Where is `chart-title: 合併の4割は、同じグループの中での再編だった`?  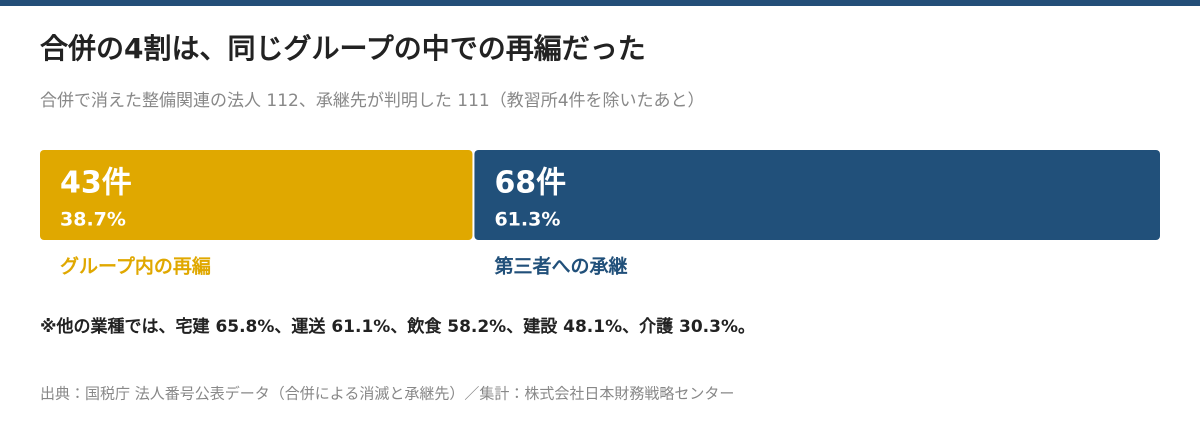 chart-title: 合併の4割は、同じグループの中での再編だった is located at coordinates (343, 48).